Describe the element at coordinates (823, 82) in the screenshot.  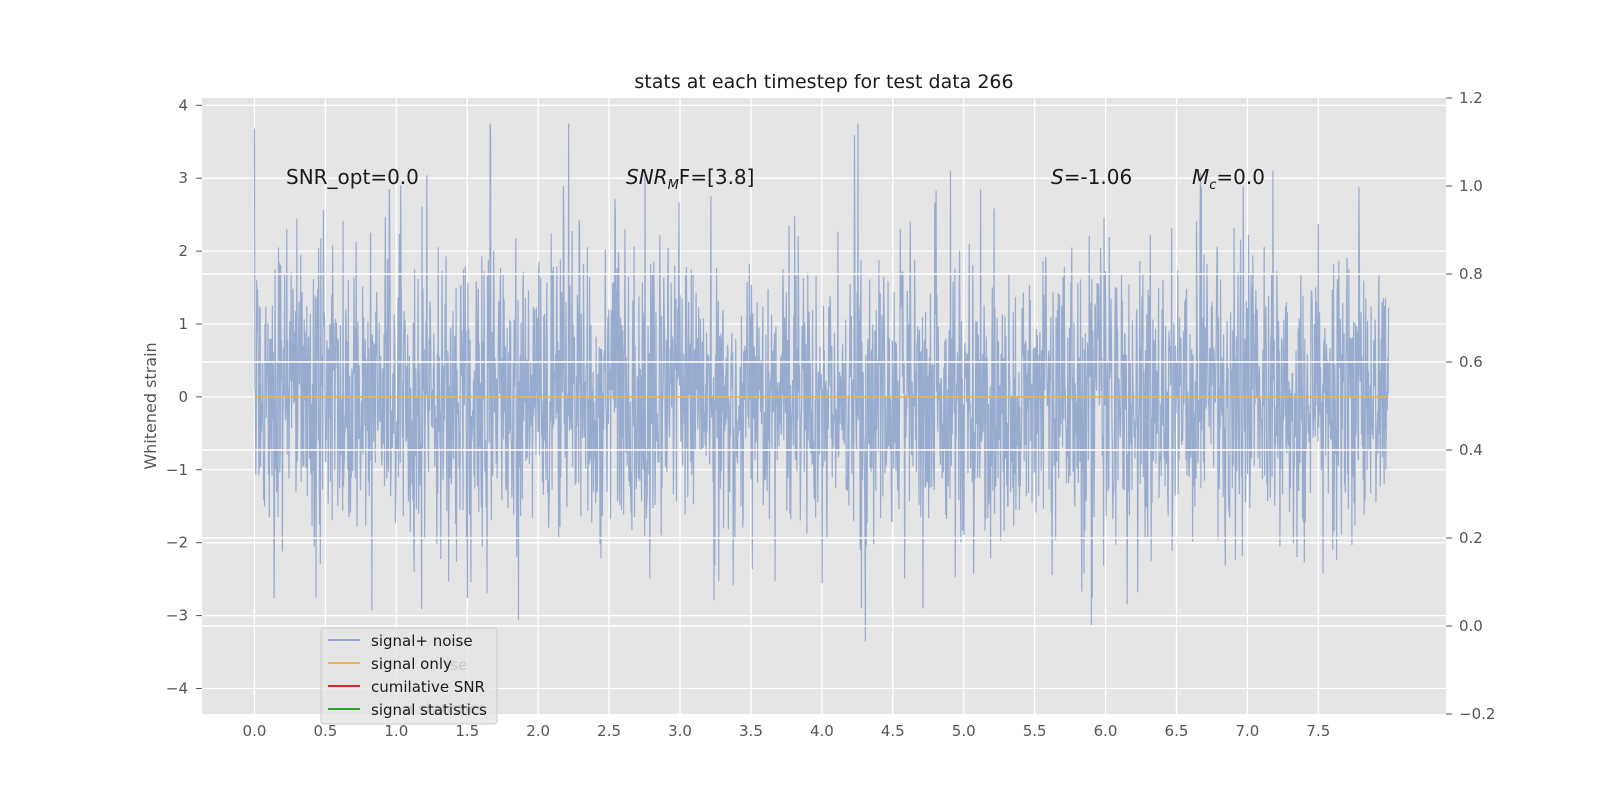
I see `chart-title: stats at each timestep for test data 266` at that location.